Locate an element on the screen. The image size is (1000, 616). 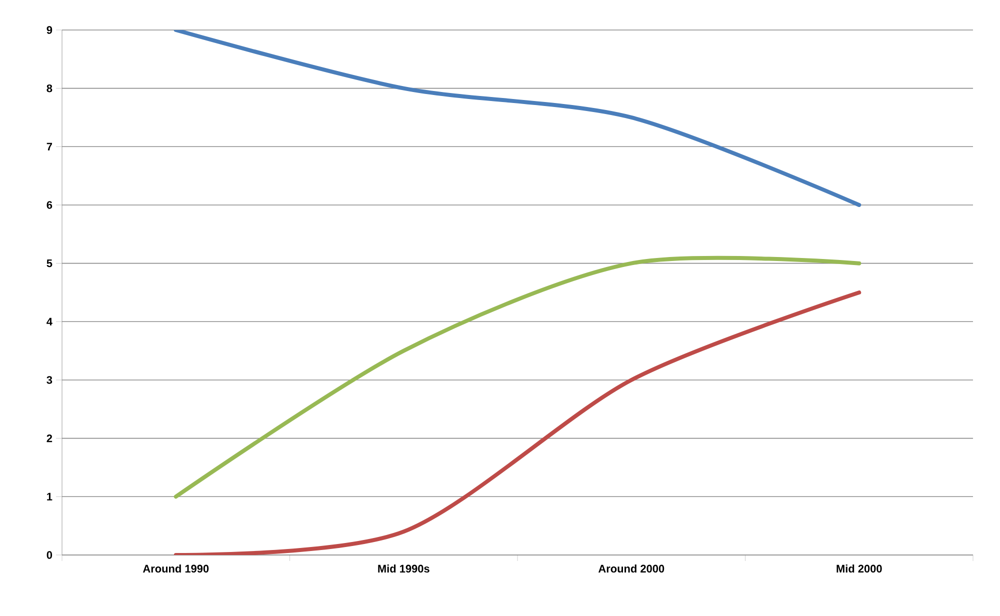
x-tick-label: Around 2000 is located at coordinates (631, 568).